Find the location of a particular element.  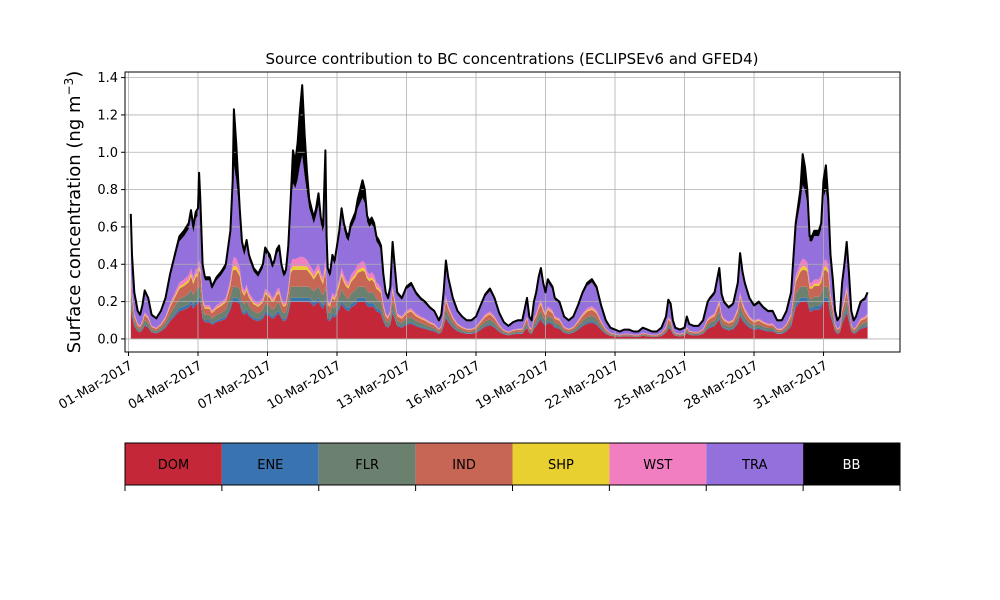

legend-label-ene: ENE is located at coordinates (270, 465).